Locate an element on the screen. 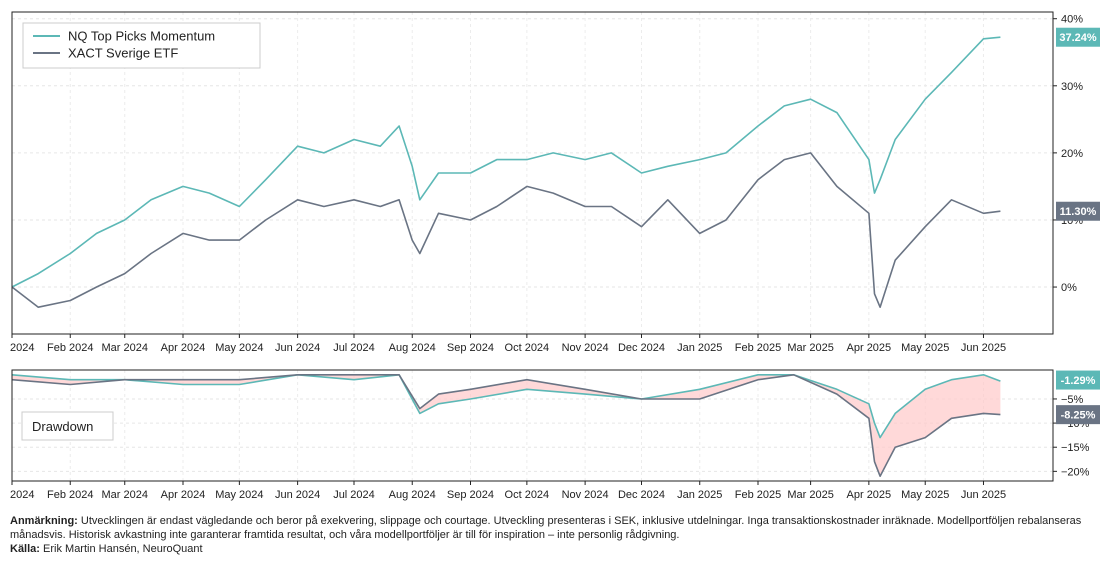  drawdown-legend-title: Drawdown is located at coordinates (62, 426).